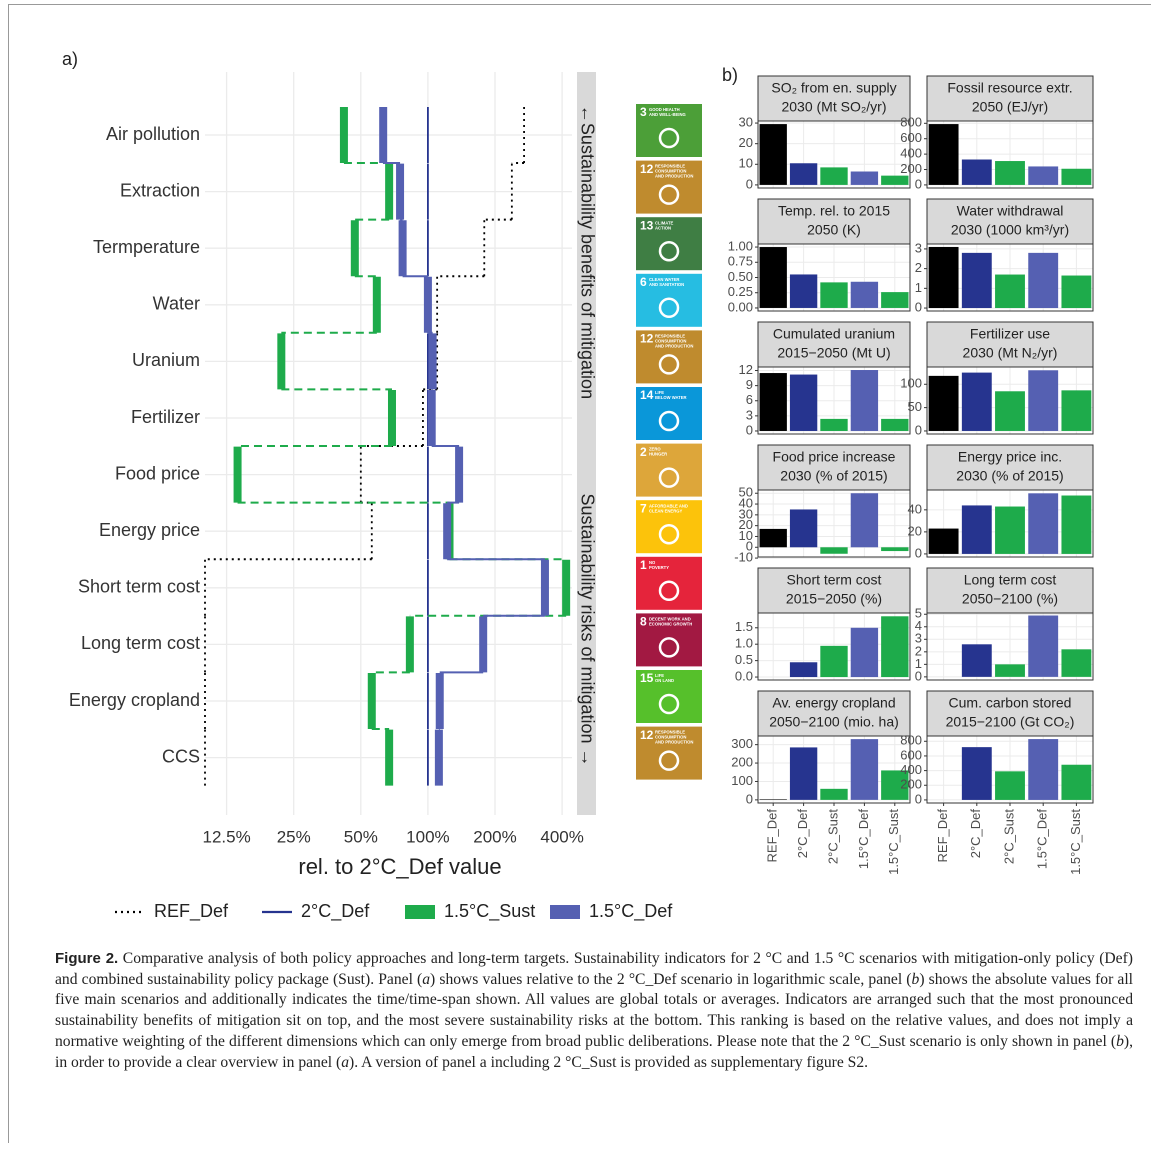 The height and width of the screenshot is (1164, 1151). I want to click on facet-title: 2050−2100 (%), so click(1010, 599).